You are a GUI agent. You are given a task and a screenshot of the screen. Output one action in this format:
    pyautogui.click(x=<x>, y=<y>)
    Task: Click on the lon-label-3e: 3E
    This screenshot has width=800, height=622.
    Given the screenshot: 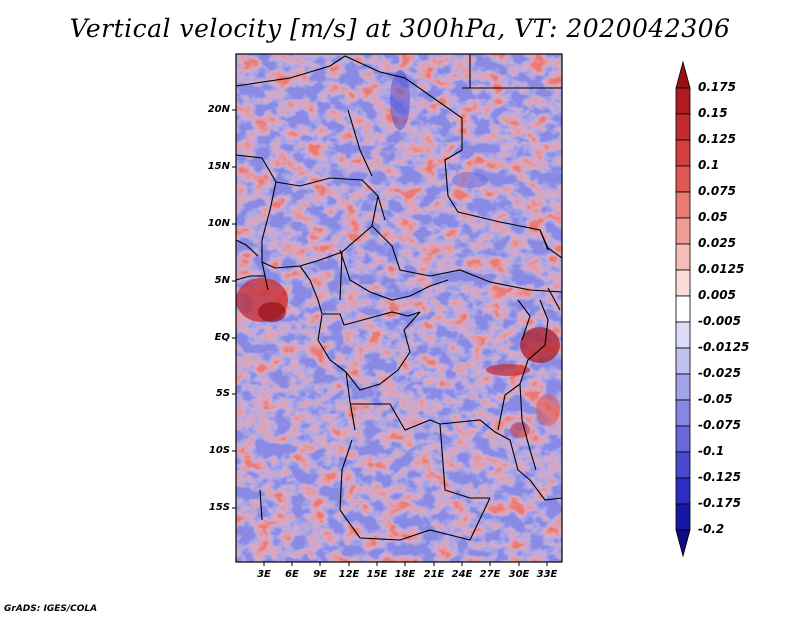 What is the action you would take?
    pyautogui.click(x=264, y=574)
    